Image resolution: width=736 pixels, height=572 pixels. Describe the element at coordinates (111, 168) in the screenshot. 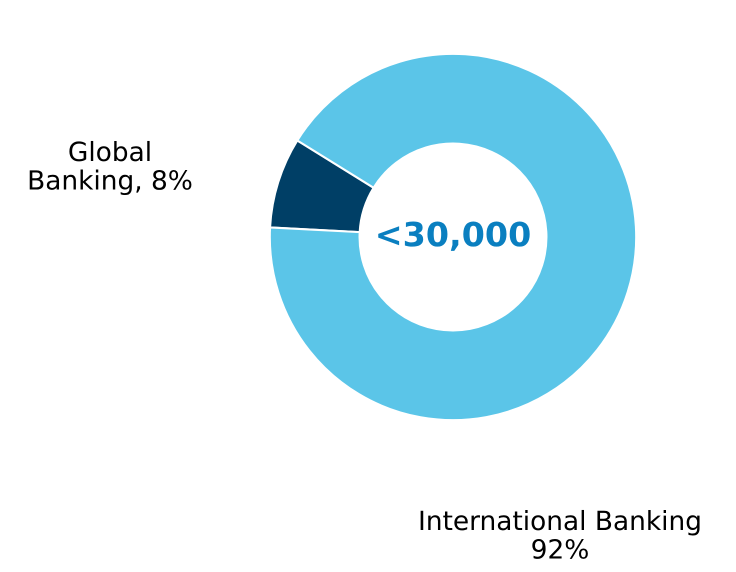

I see `slice-label: Global Banking, 8%` at that location.